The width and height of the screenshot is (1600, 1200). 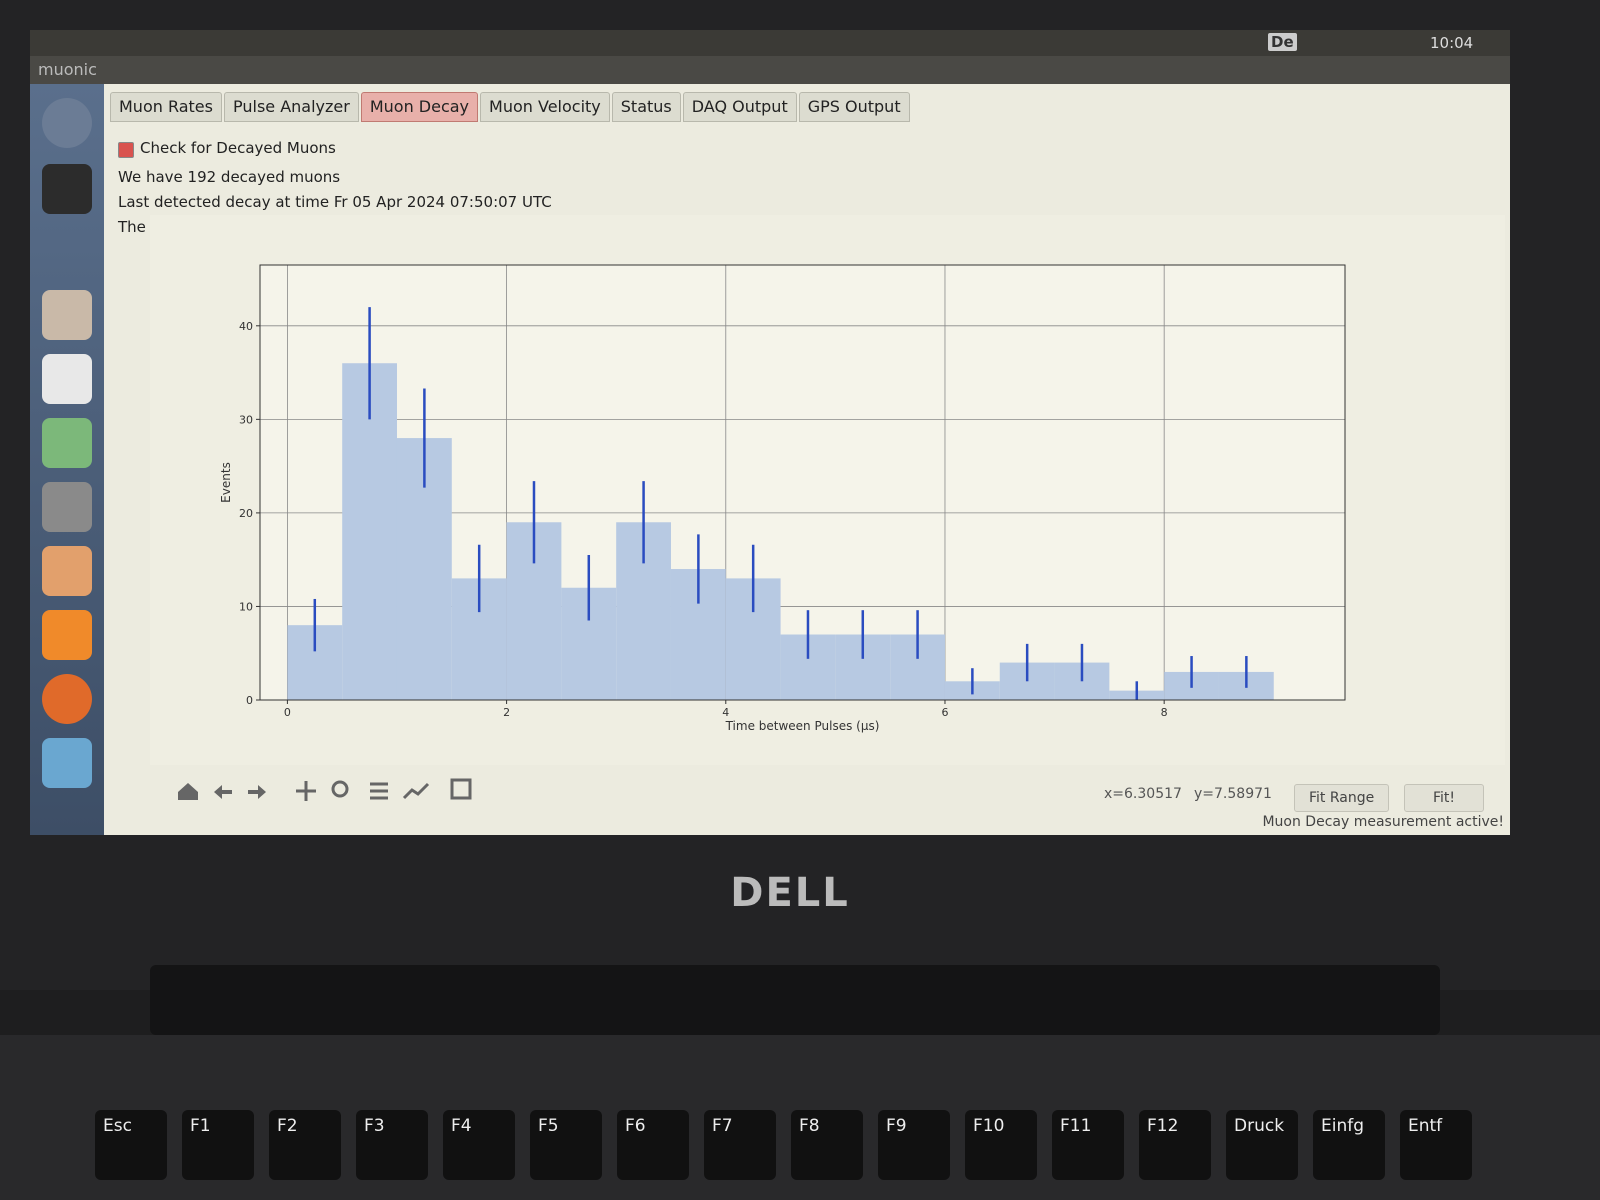 I want to click on key: Einfg, so click(x=1349, y=1145).